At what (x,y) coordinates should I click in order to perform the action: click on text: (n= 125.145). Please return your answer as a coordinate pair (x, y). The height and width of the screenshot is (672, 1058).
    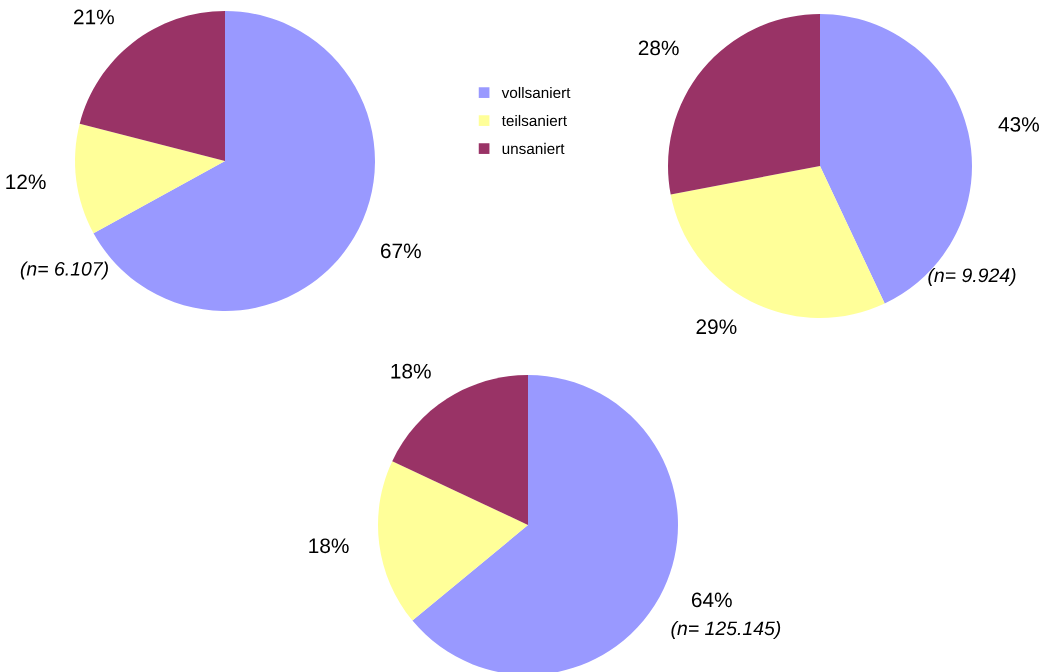
    Looking at the image, I should click on (726, 630).